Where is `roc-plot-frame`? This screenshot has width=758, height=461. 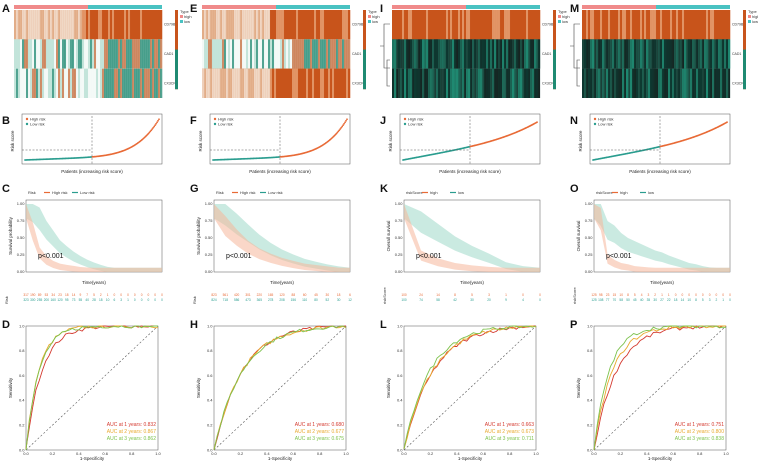 roc-plot-frame is located at coordinates (660, 388).